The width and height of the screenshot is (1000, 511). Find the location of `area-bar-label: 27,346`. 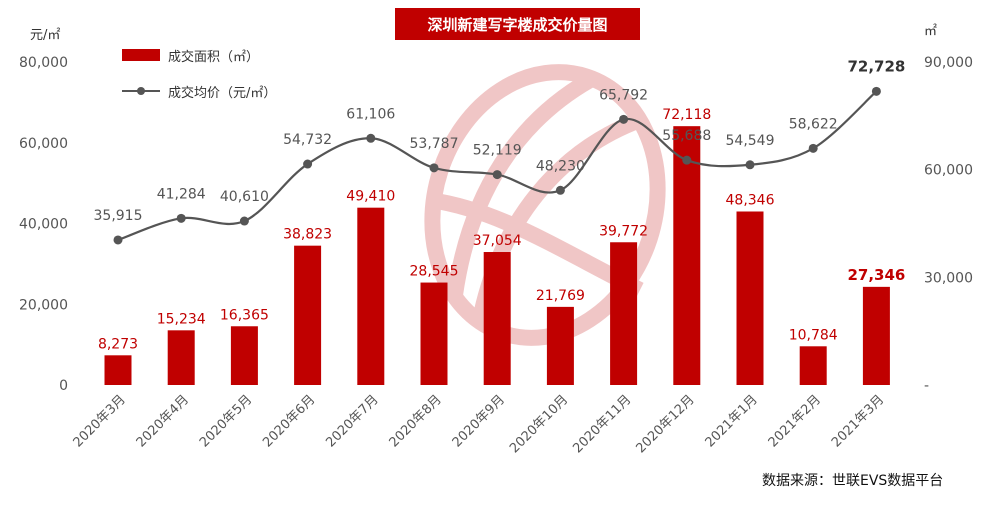

area-bar-label: 27,346 is located at coordinates (876, 275).